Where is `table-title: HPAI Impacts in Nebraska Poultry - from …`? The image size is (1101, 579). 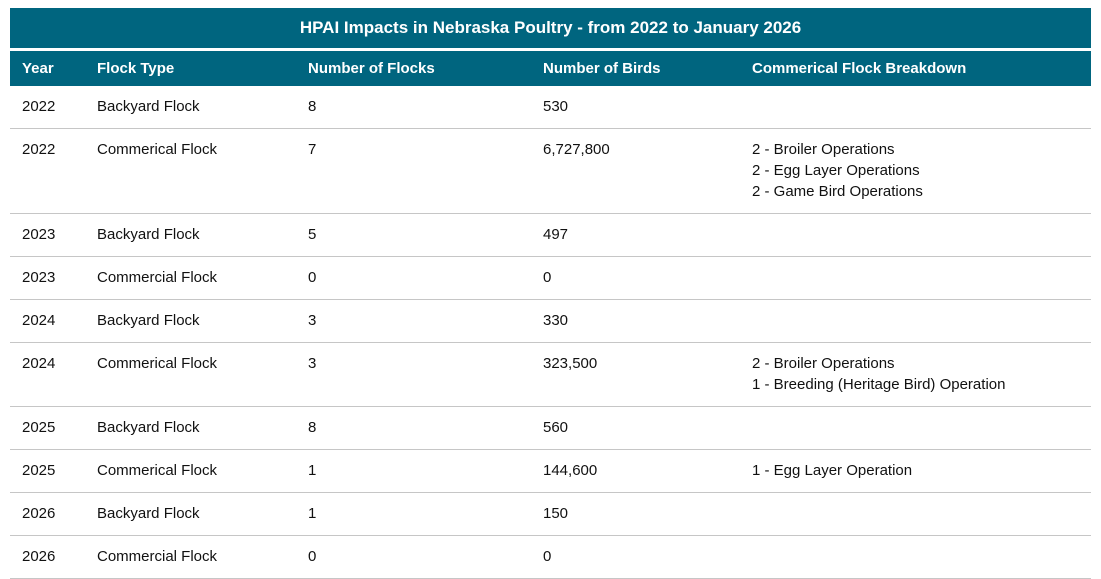
table-title: HPAI Impacts in Nebraska Poultry - from … is located at coordinates (551, 29).